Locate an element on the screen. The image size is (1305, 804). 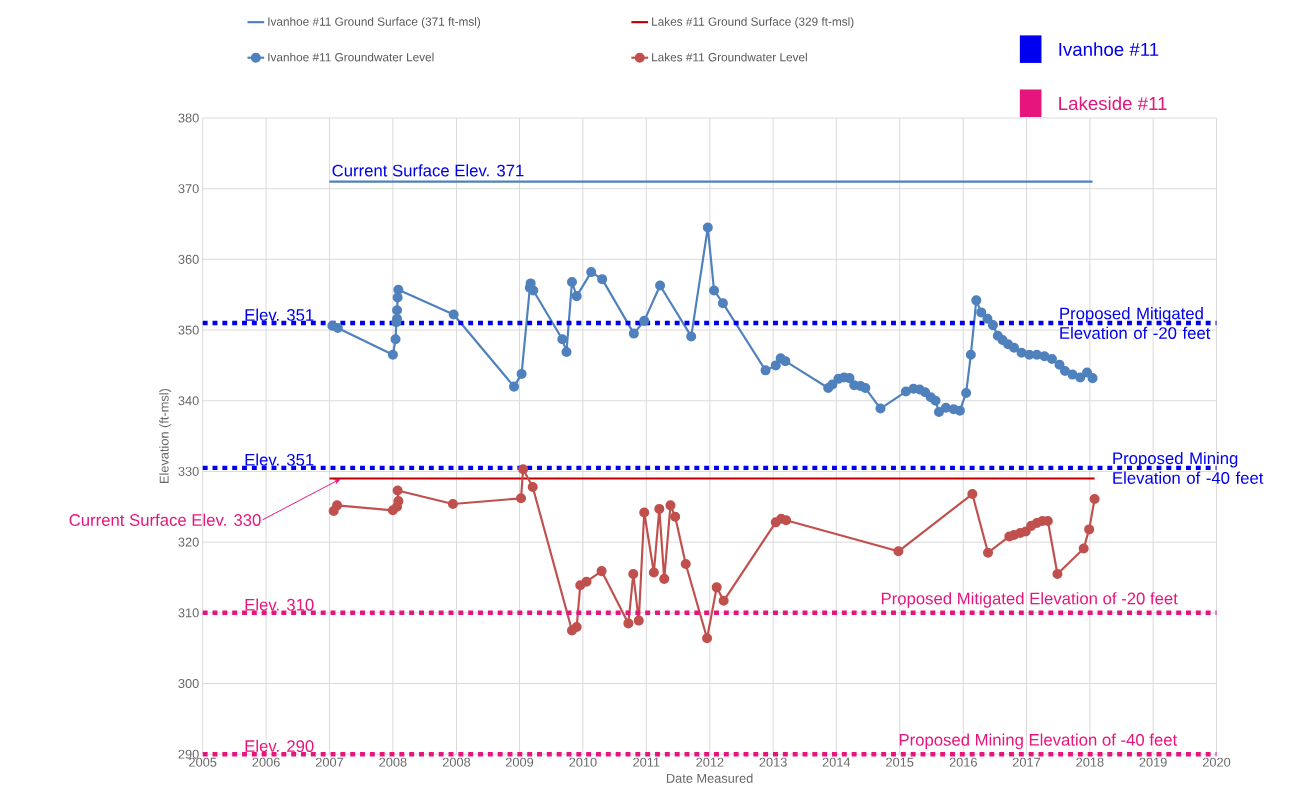
x-tick-label: 2019 is located at coordinates (1153, 762).